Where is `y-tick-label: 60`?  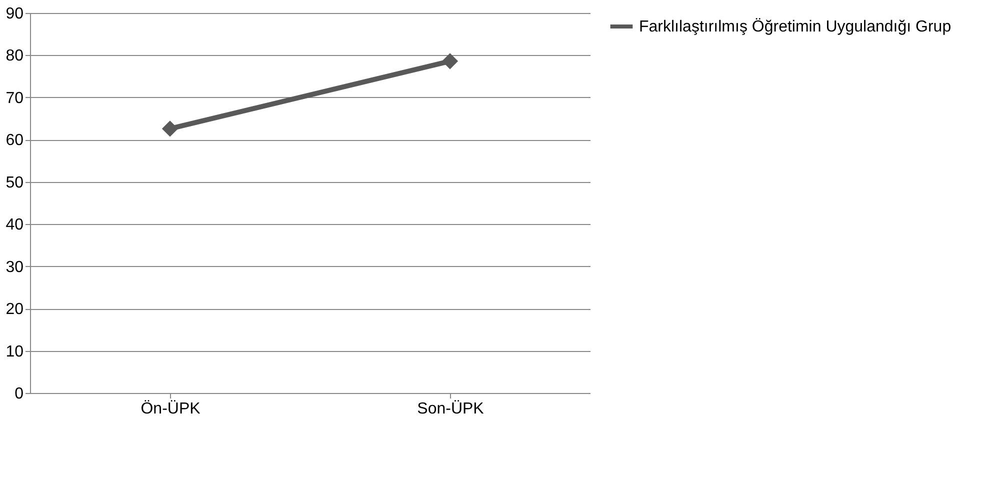 y-tick-label: 60 is located at coordinates (15, 141).